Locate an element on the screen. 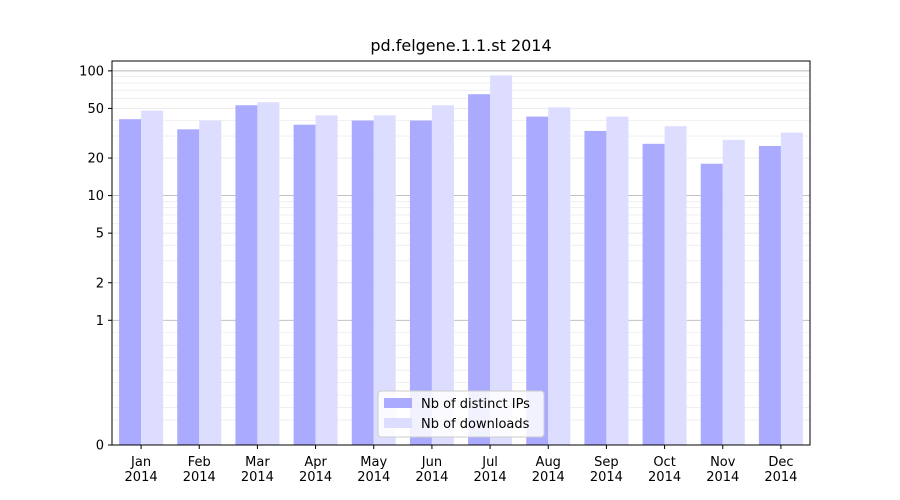 This screenshot has height=500, width=900. bar-distinct-ips-jan is located at coordinates (130, 282).